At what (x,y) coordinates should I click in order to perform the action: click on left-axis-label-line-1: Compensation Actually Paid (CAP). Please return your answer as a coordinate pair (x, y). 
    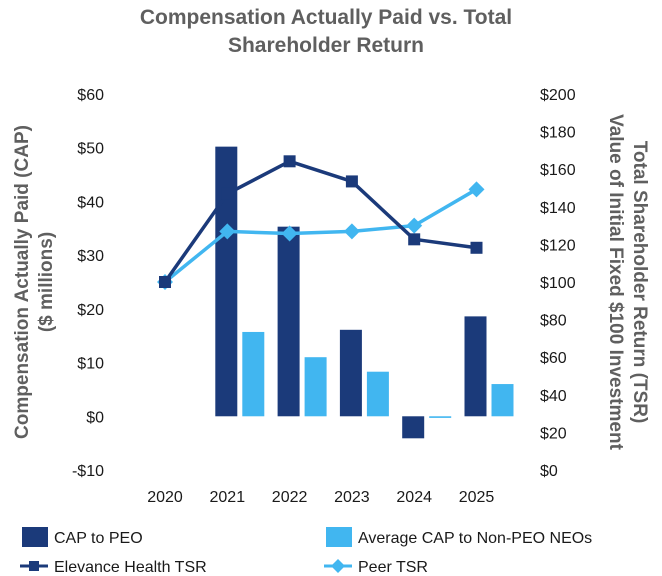
    Looking at the image, I should click on (22, 282).